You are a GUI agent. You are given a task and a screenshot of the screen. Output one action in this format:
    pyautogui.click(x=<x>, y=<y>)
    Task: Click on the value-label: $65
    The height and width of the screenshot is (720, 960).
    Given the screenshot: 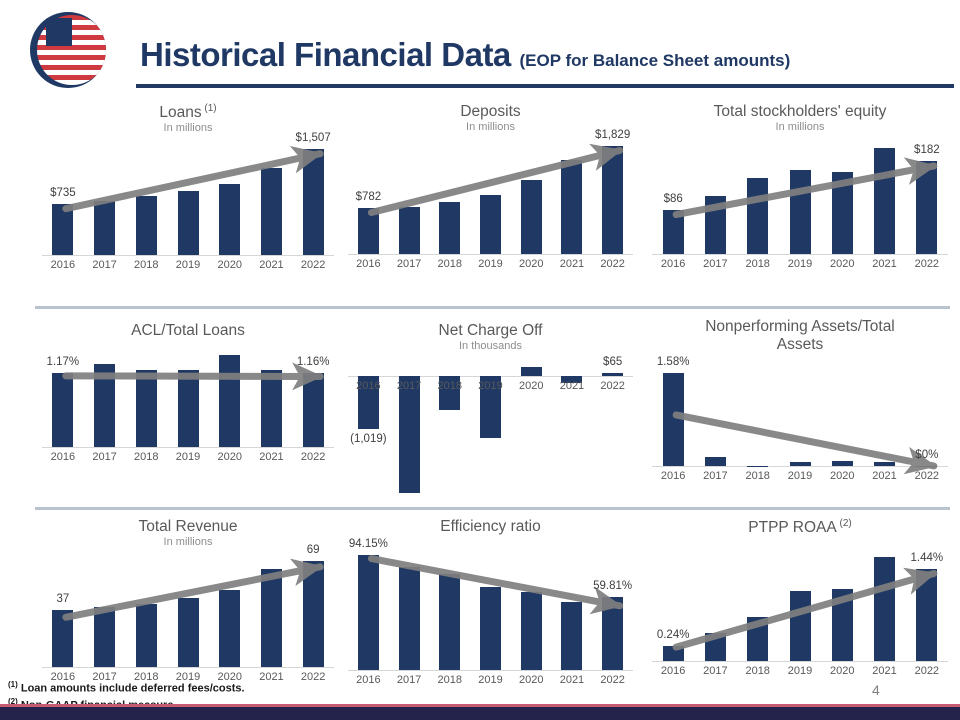 What is the action you would take?
    pyautogui.click(x=613, y=362)
    